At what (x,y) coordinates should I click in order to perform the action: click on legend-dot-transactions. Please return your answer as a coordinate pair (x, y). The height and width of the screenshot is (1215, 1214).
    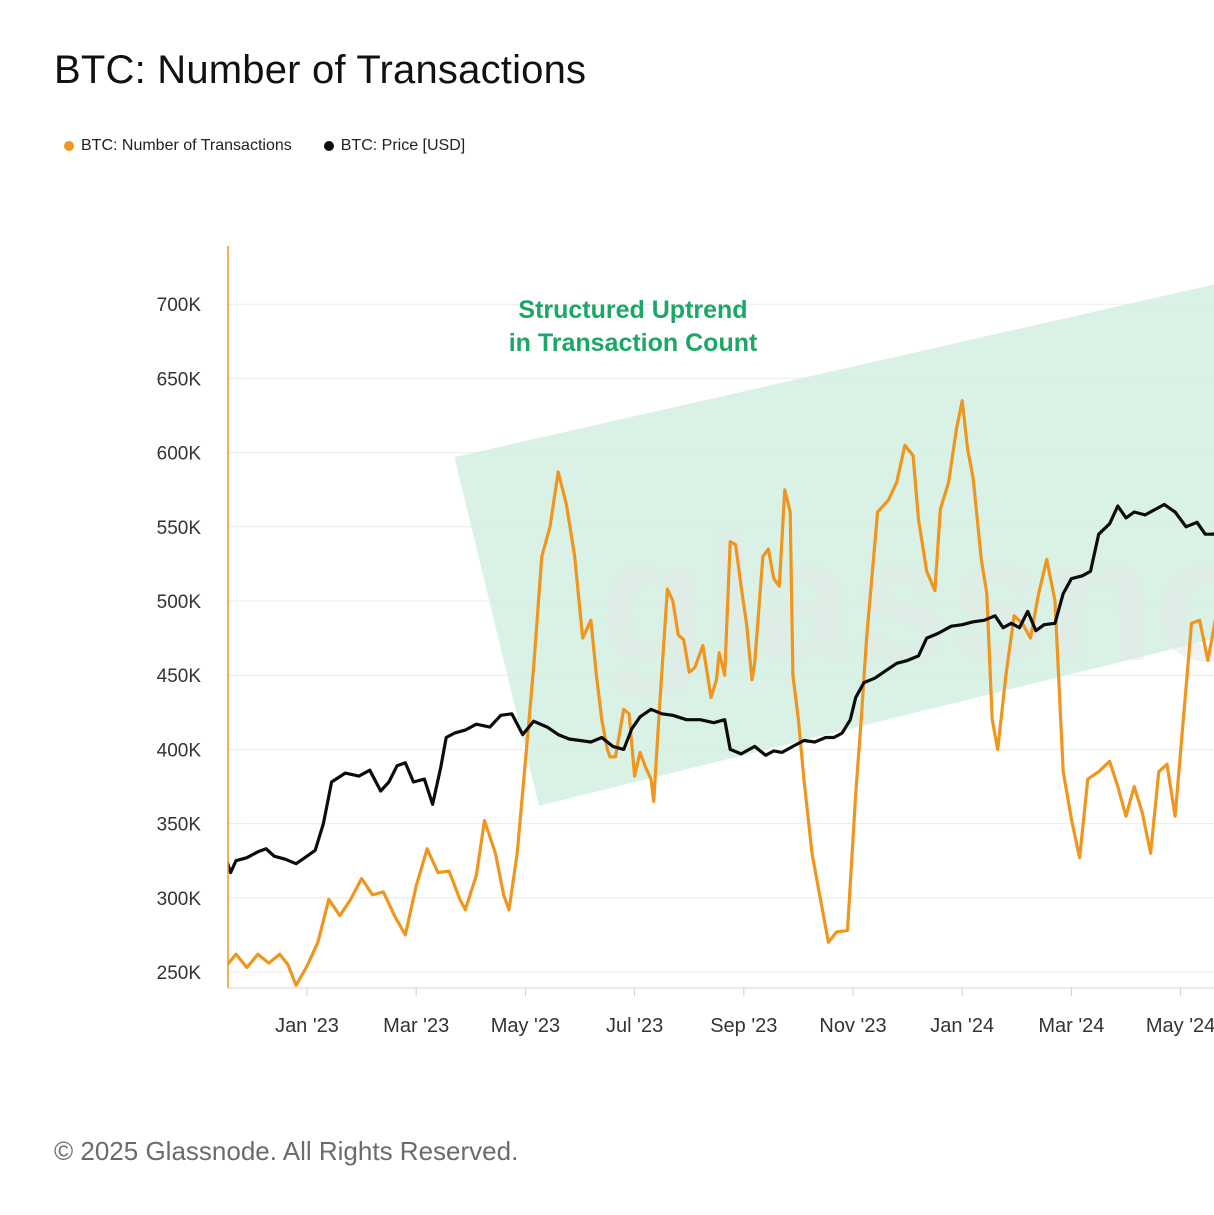
    Looking at the image, I should click on (69, 146).